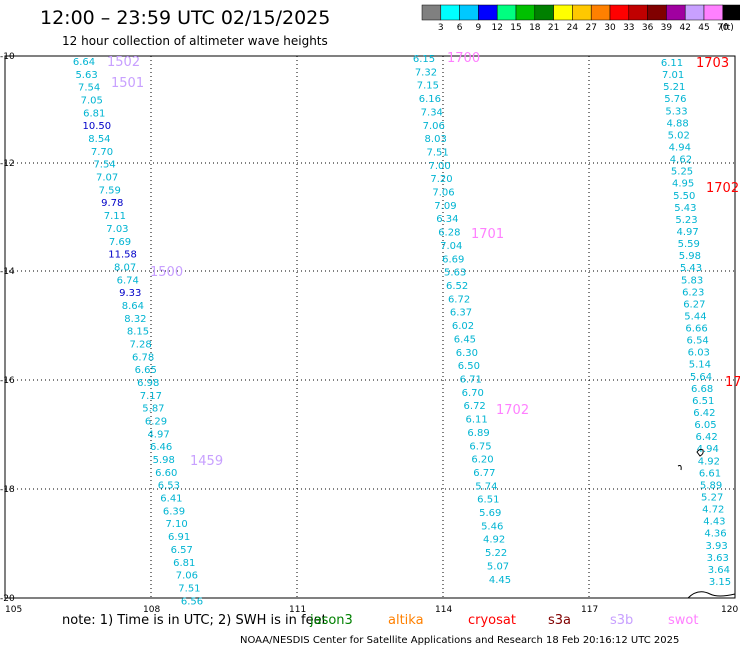 The height and width of the screenshot is (650, 740). What do you see at coordinates (648, 28) in the screenshot?
I see `colorbar-label: 36` at bounding box center [648, 28].